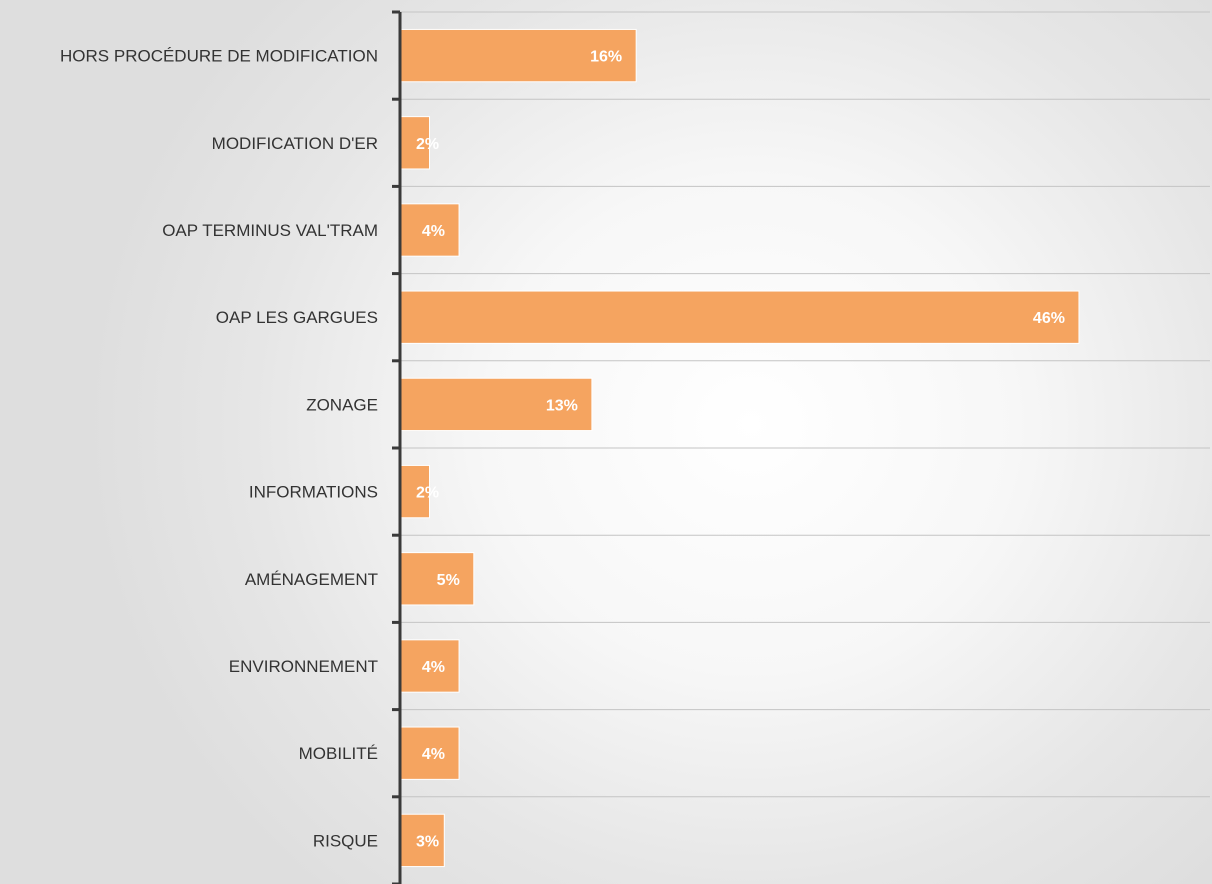 The height and width of the screenshot is (884, 1212). What do you see at coordinates (270, 230) in the screenshot?
I see `category-label: OAP TERMINUS VAL'TRAM` at bounding box center [270, 230].